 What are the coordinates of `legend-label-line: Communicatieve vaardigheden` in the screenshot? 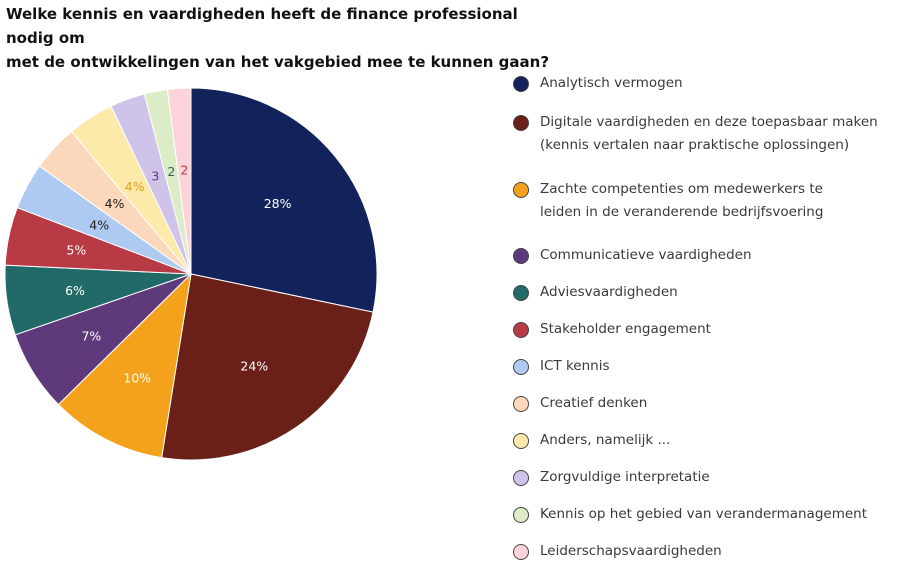 It's located at (646, 255).